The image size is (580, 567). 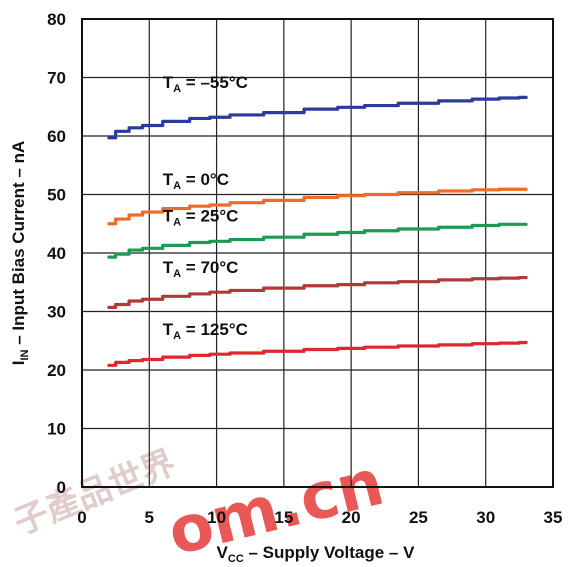 I want to click on x-tick-label: 0, so click(x=81, y=517).